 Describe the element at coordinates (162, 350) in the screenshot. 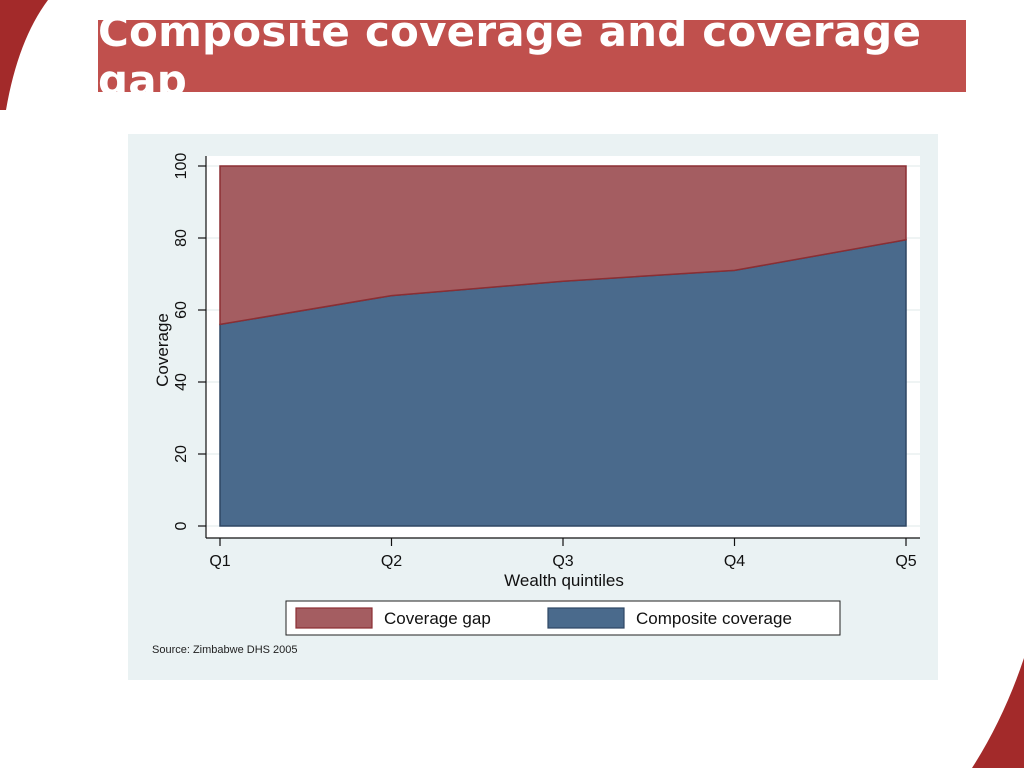

I see `y-axis-label: Coverage` at that location.